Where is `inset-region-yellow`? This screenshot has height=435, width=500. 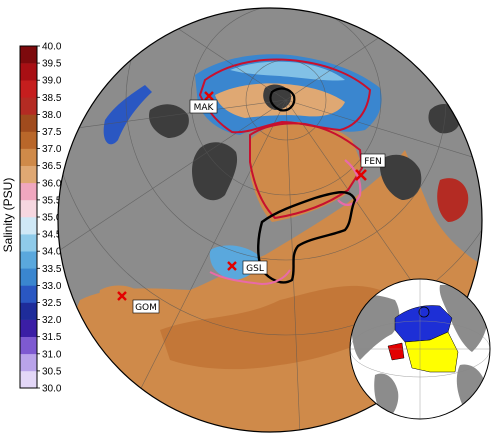
inset-region-yellow is located at coordinates (431, 352).